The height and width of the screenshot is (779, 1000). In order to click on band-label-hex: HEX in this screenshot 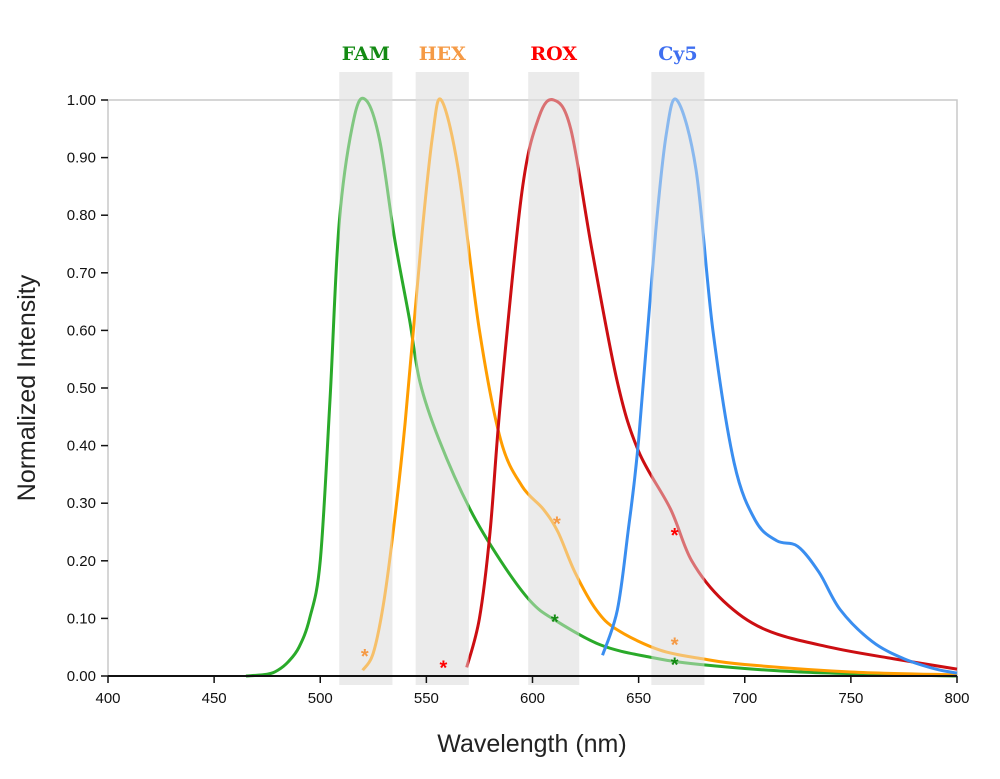, I will do `click(442, 54)`.